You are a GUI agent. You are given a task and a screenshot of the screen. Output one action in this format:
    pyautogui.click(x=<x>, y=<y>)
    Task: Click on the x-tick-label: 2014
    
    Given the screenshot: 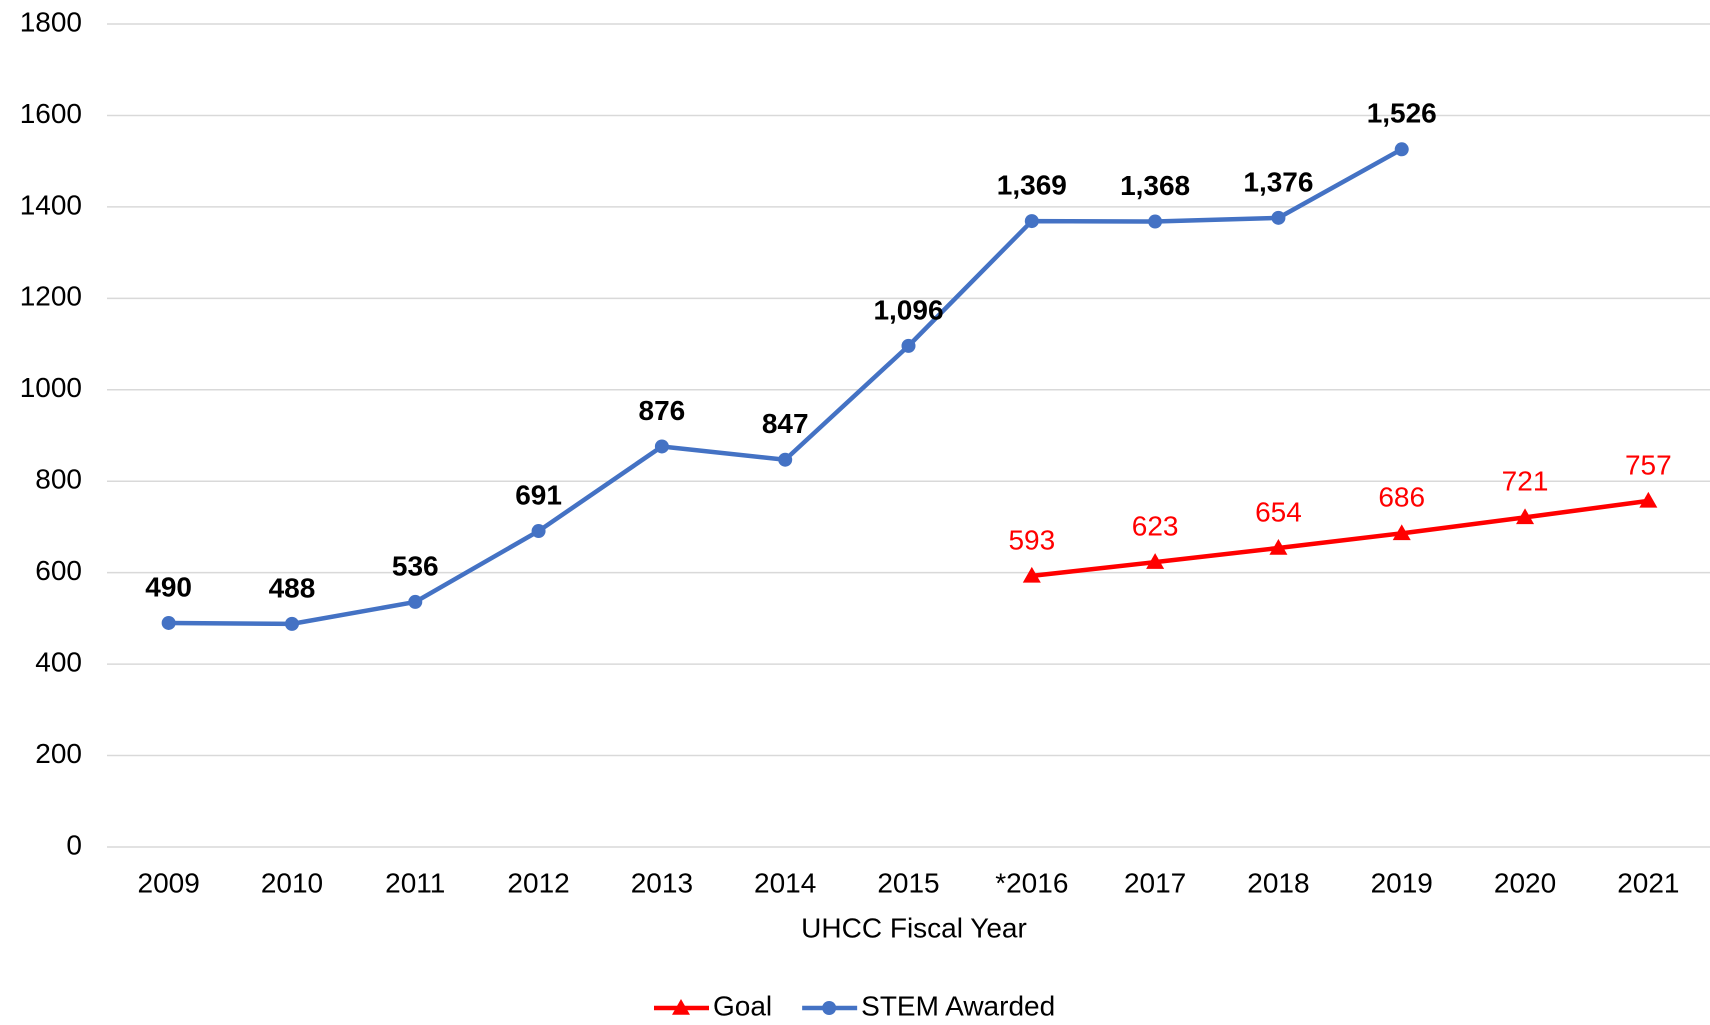 What is the action you would take?
    pyautogui.click(x=785, y=882)
    